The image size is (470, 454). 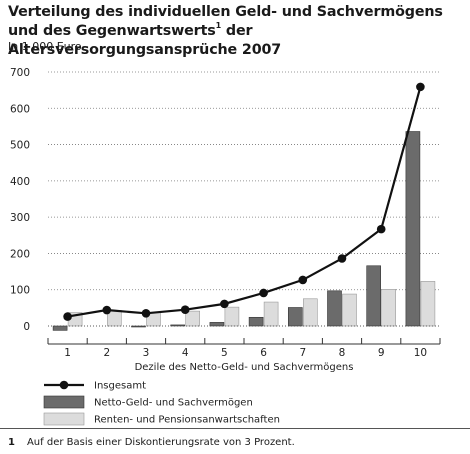 I want to click on x-tick-label: 5, so click(x=224, y=353).